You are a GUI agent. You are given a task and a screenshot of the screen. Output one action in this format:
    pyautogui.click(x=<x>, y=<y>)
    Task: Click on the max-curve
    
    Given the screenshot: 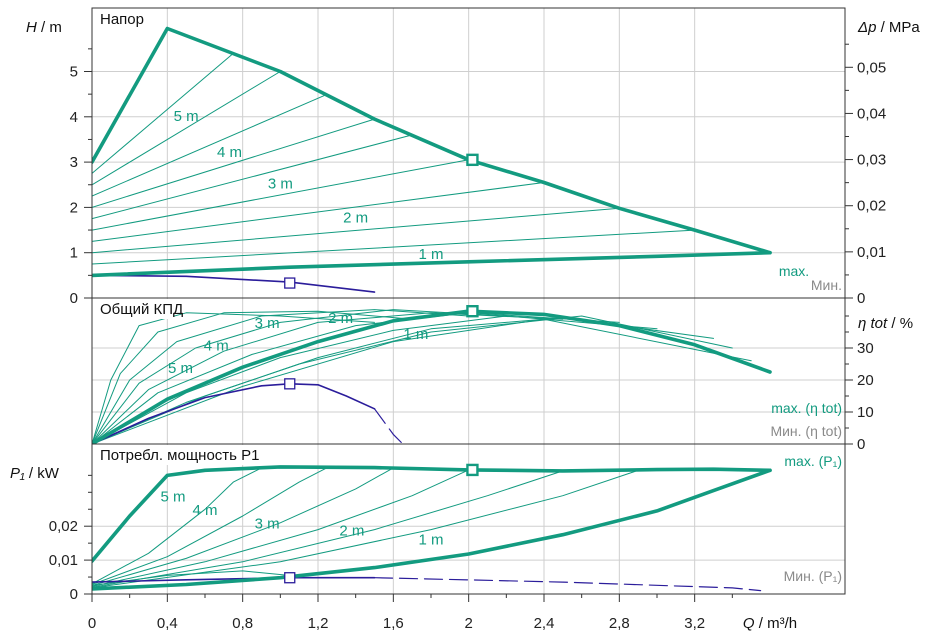 What is the action you would take?
    pyautogui.click(x=432, y=514)
    